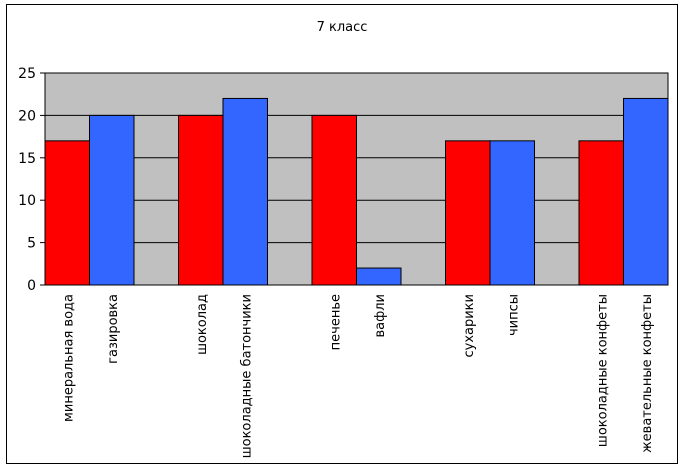 The width and height of the screenshot is (685, 470). What do you see at coordinates (27, 201) in the screenshot?
I see `y-tick-label-10: 10` at bounding box center [27, 201].